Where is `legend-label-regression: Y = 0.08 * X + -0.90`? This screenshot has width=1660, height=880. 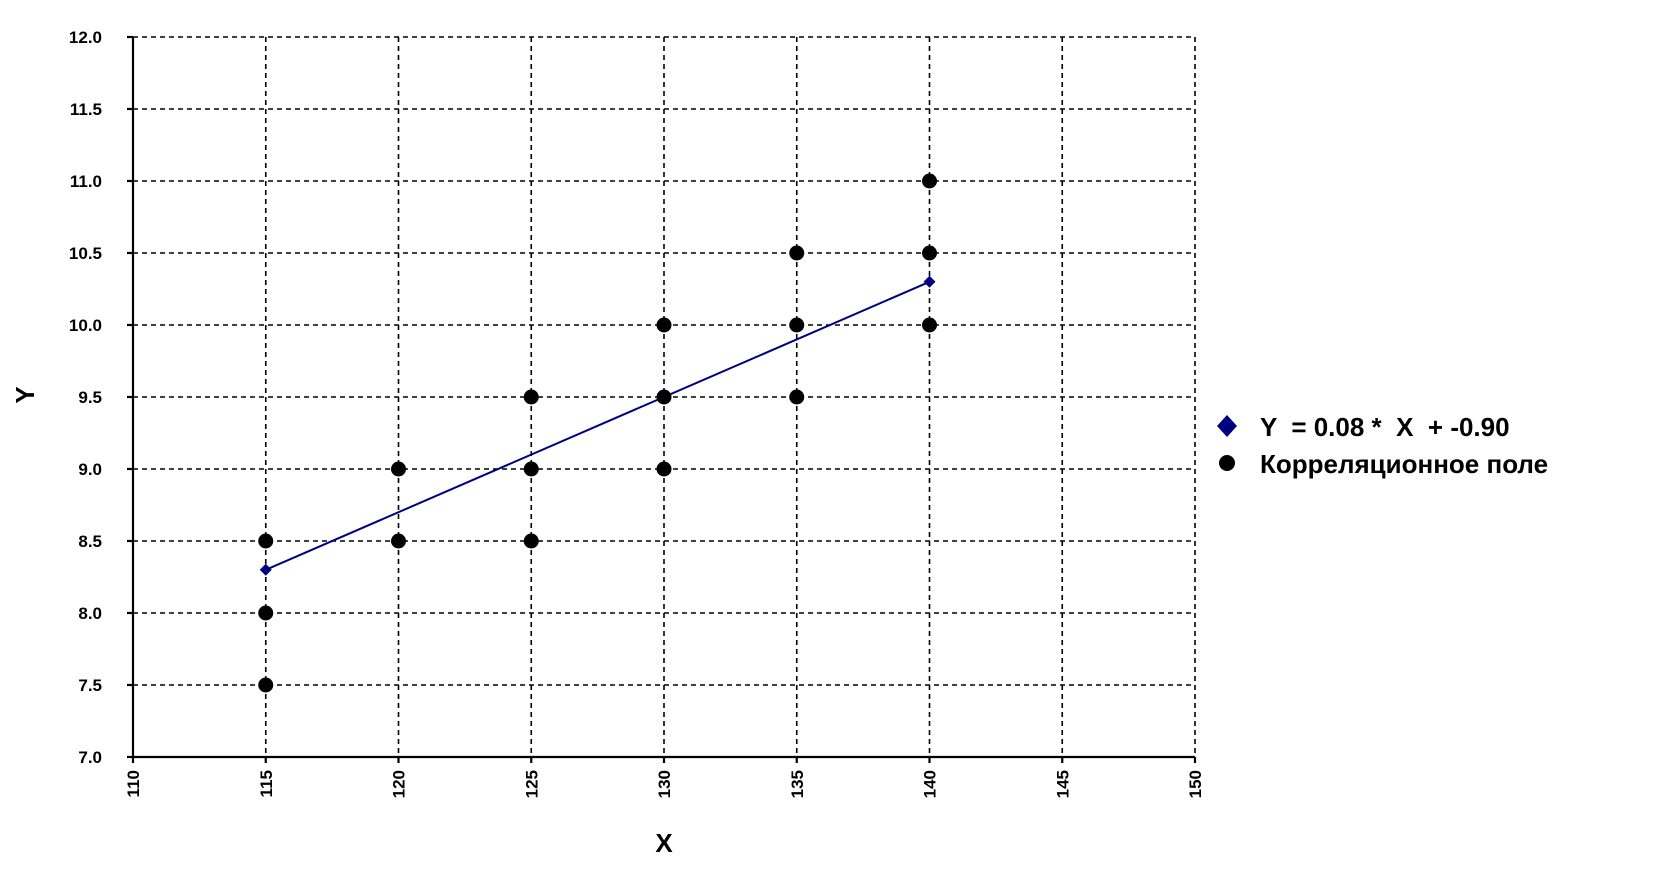
legend-label-regression: Y = 0.08 * X + -0.90 is located at coordinates (1385, 427).